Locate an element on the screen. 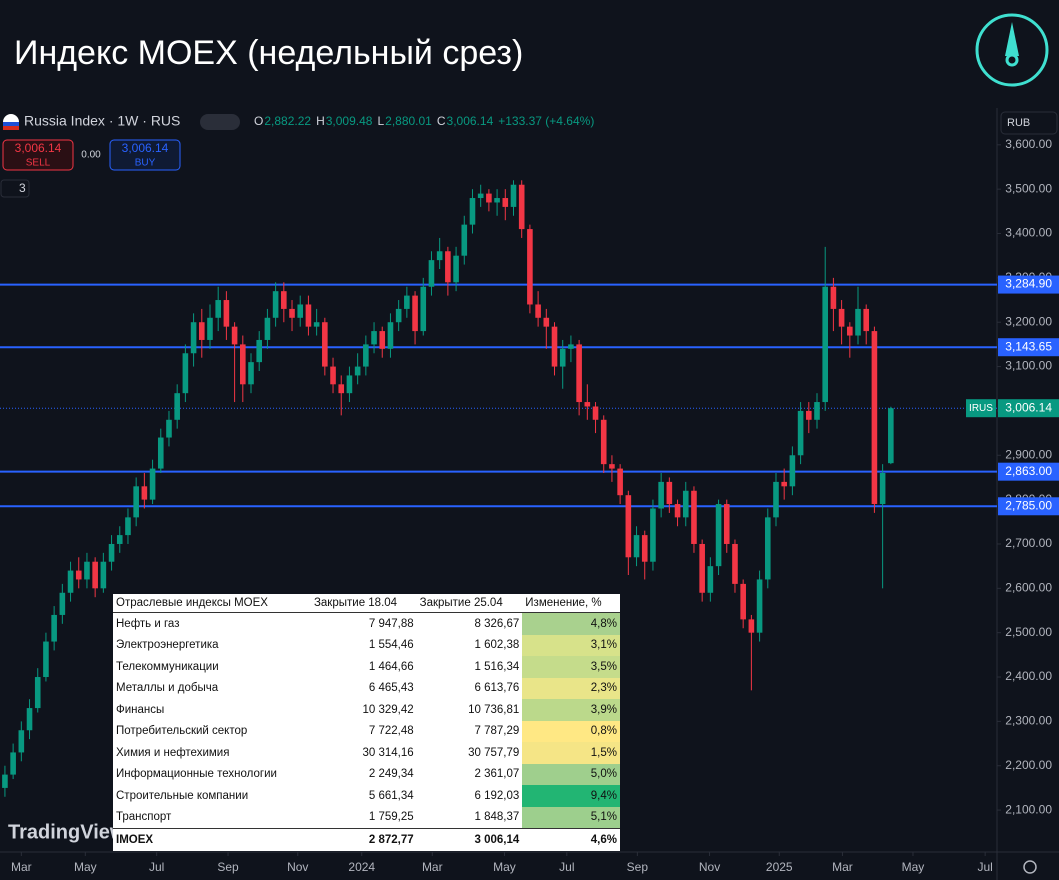  y-tick-label: 3,100.00 is located at coordinates (1028, 366).